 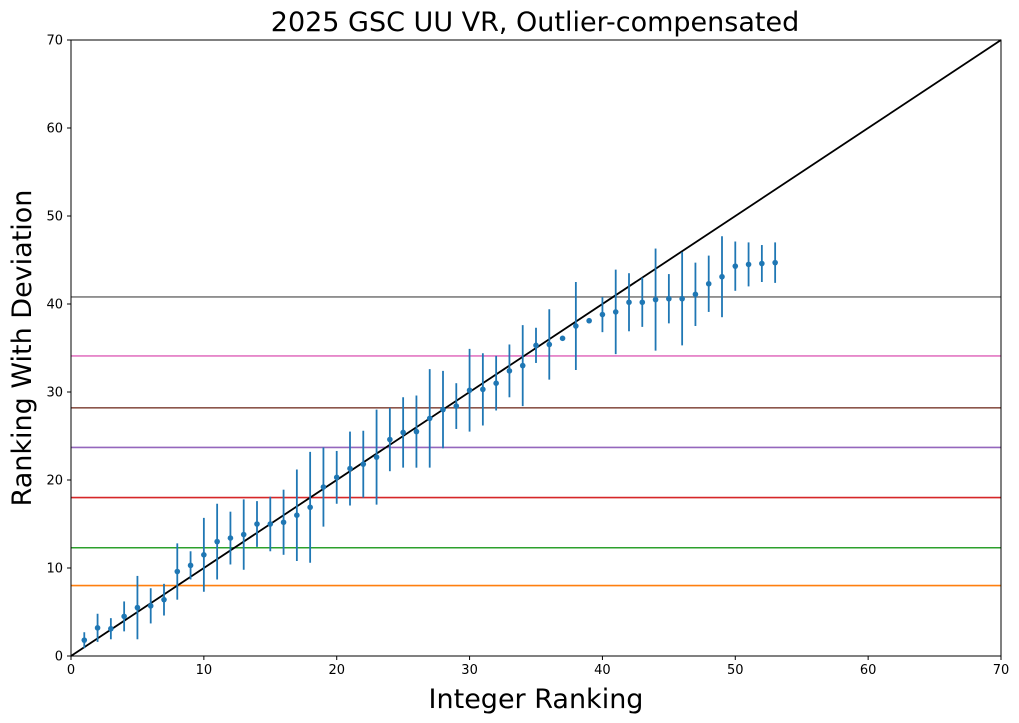 What do you see at coordinates (204, 670) in the screenshot?
I see `x-tick-label: 10` at bounding box center [204, 670].